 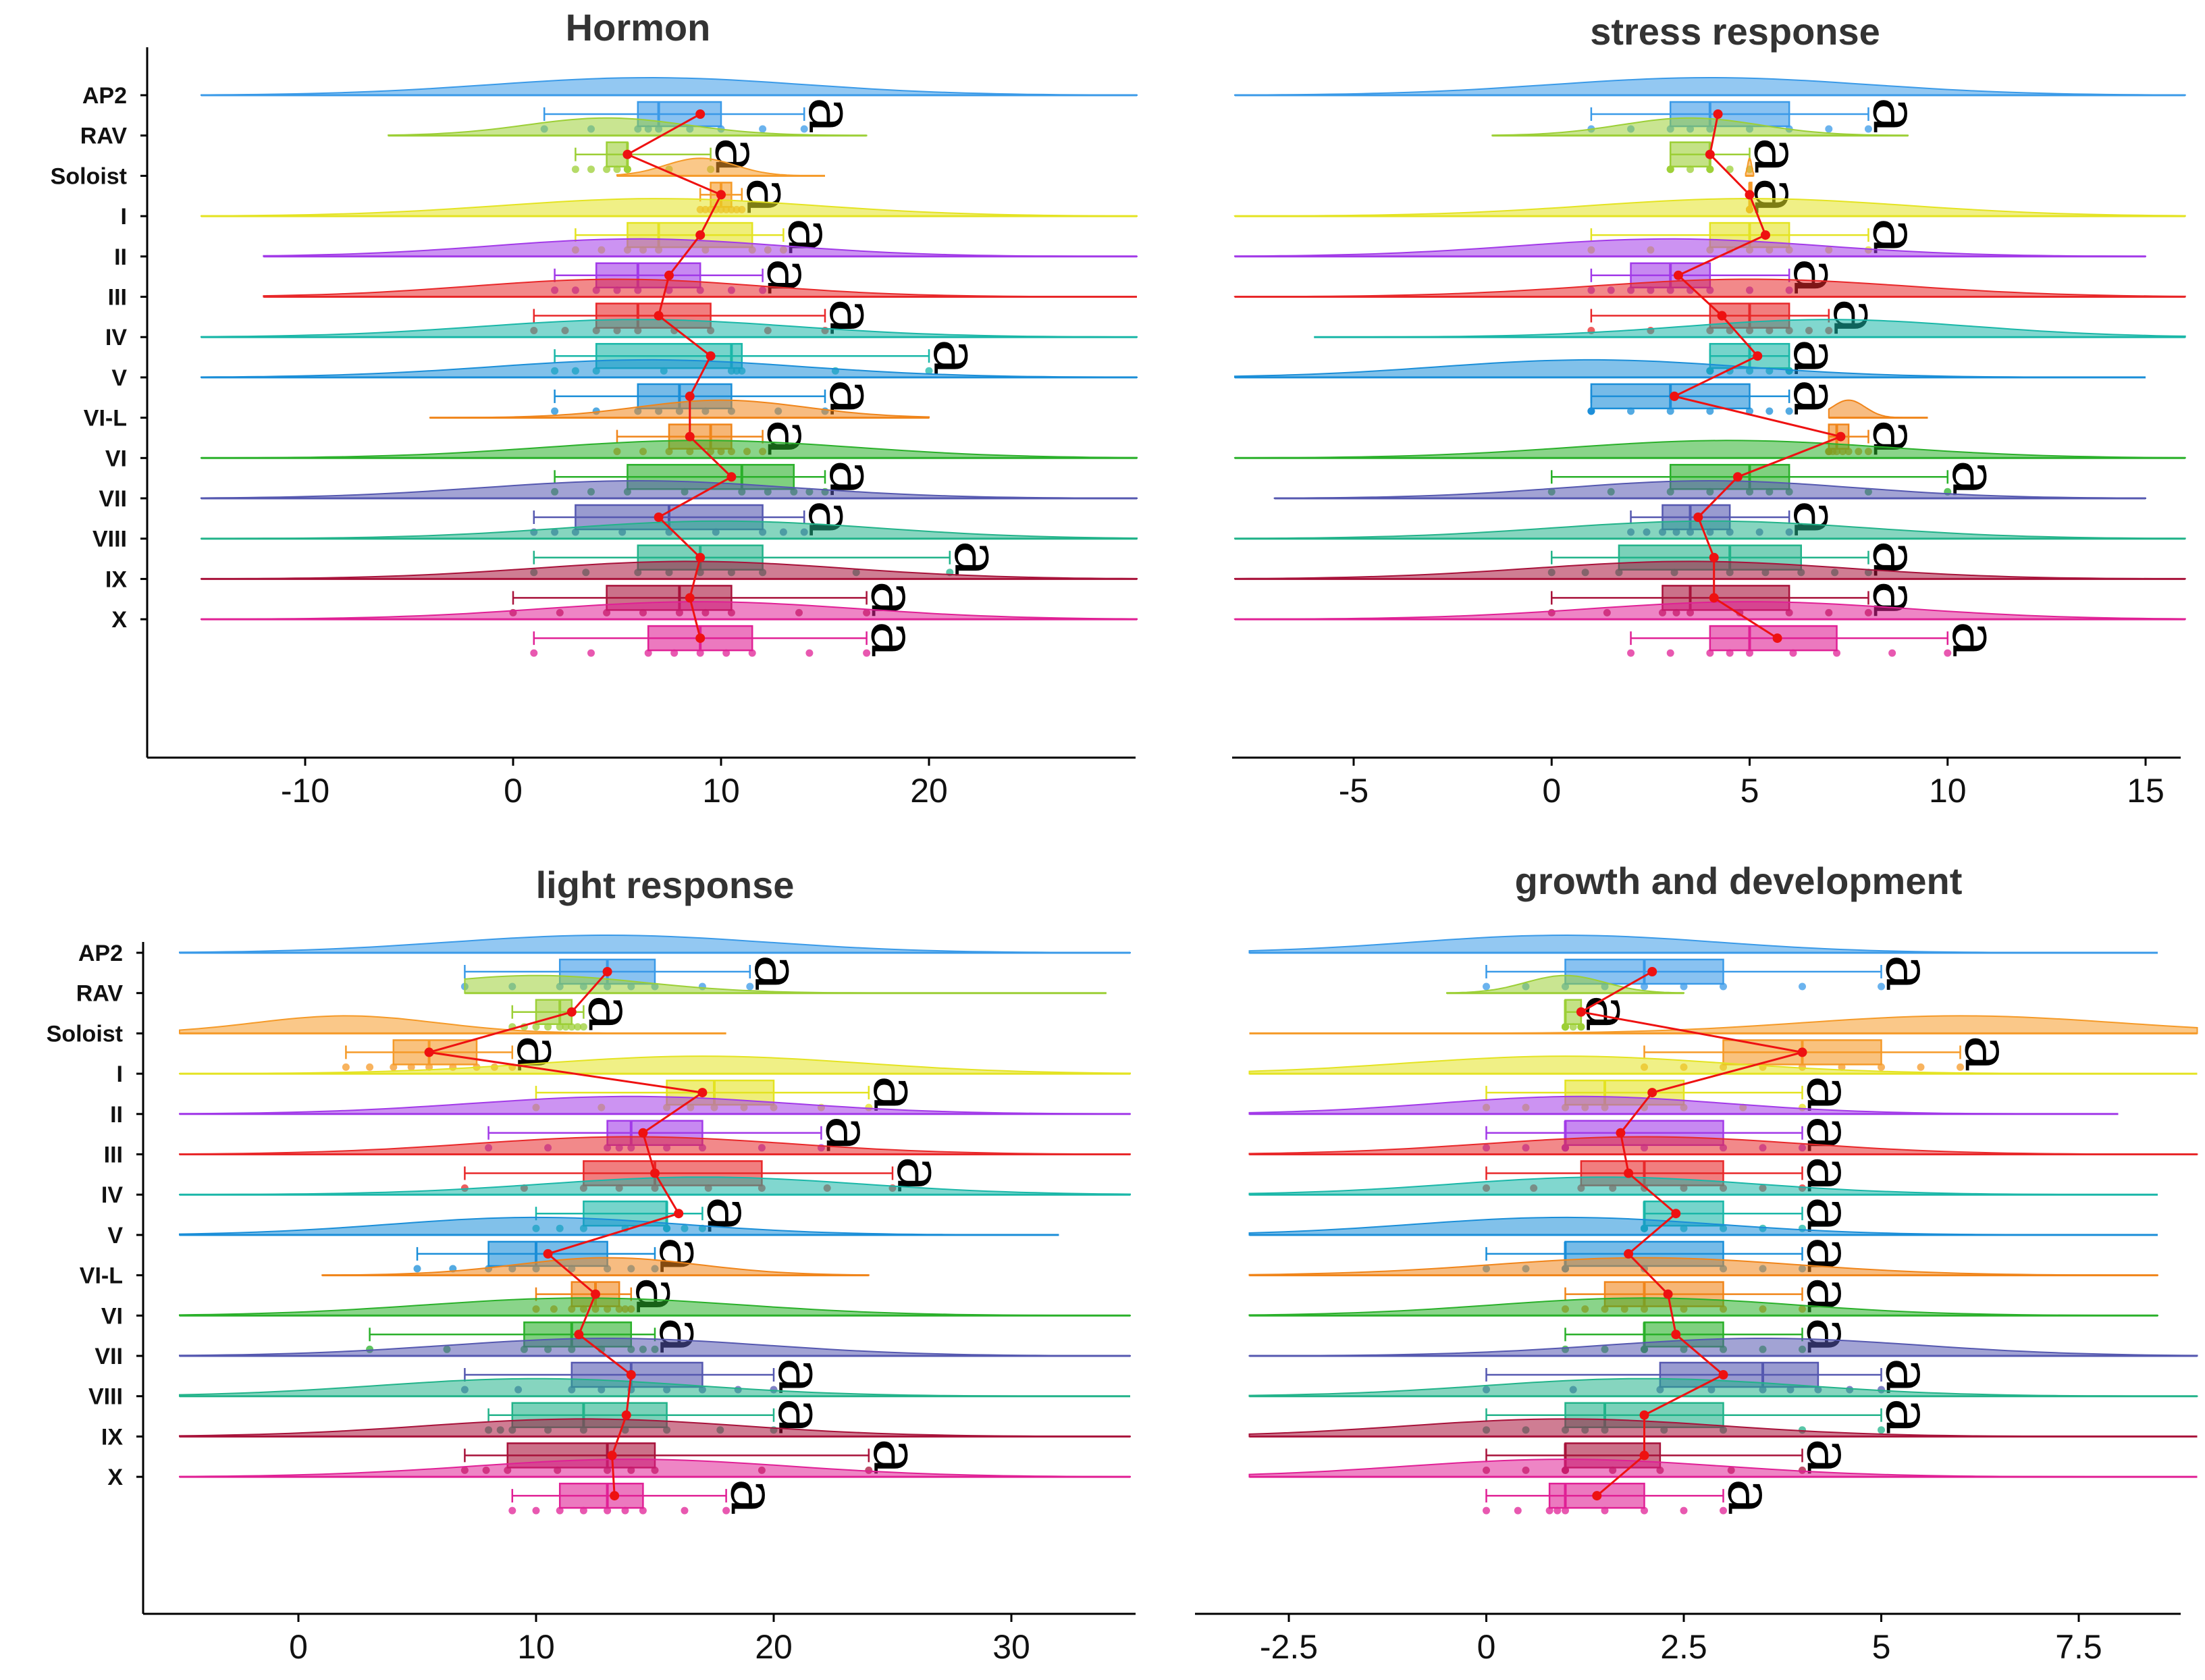 I want to click on x-tick-label: 5, so click(x=1750, y=791).